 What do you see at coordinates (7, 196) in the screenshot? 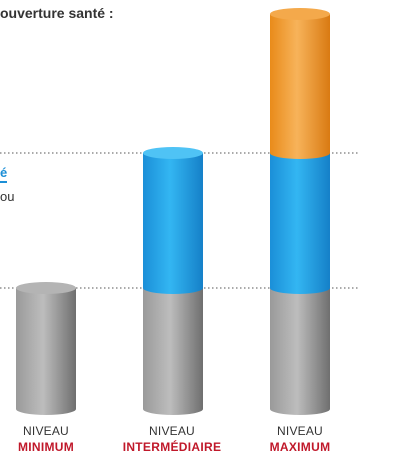
I see `body-text-fragment: ou` at bounding box center [7, 196].